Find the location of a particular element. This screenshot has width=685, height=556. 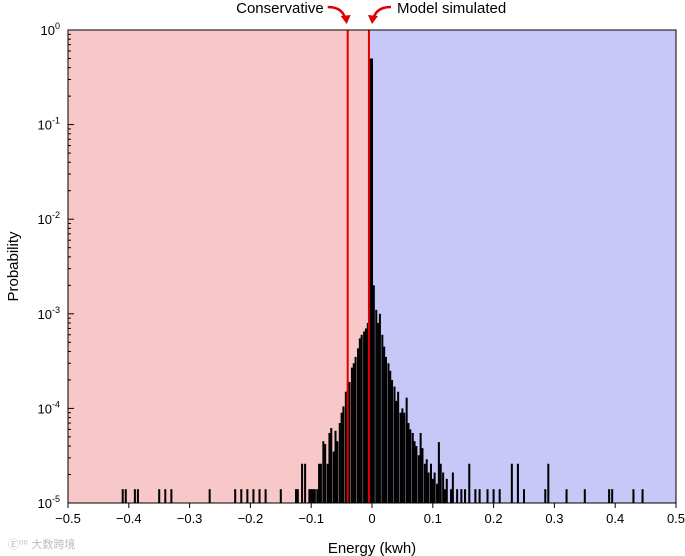

reference-lines is located at coordinates (358, 266).